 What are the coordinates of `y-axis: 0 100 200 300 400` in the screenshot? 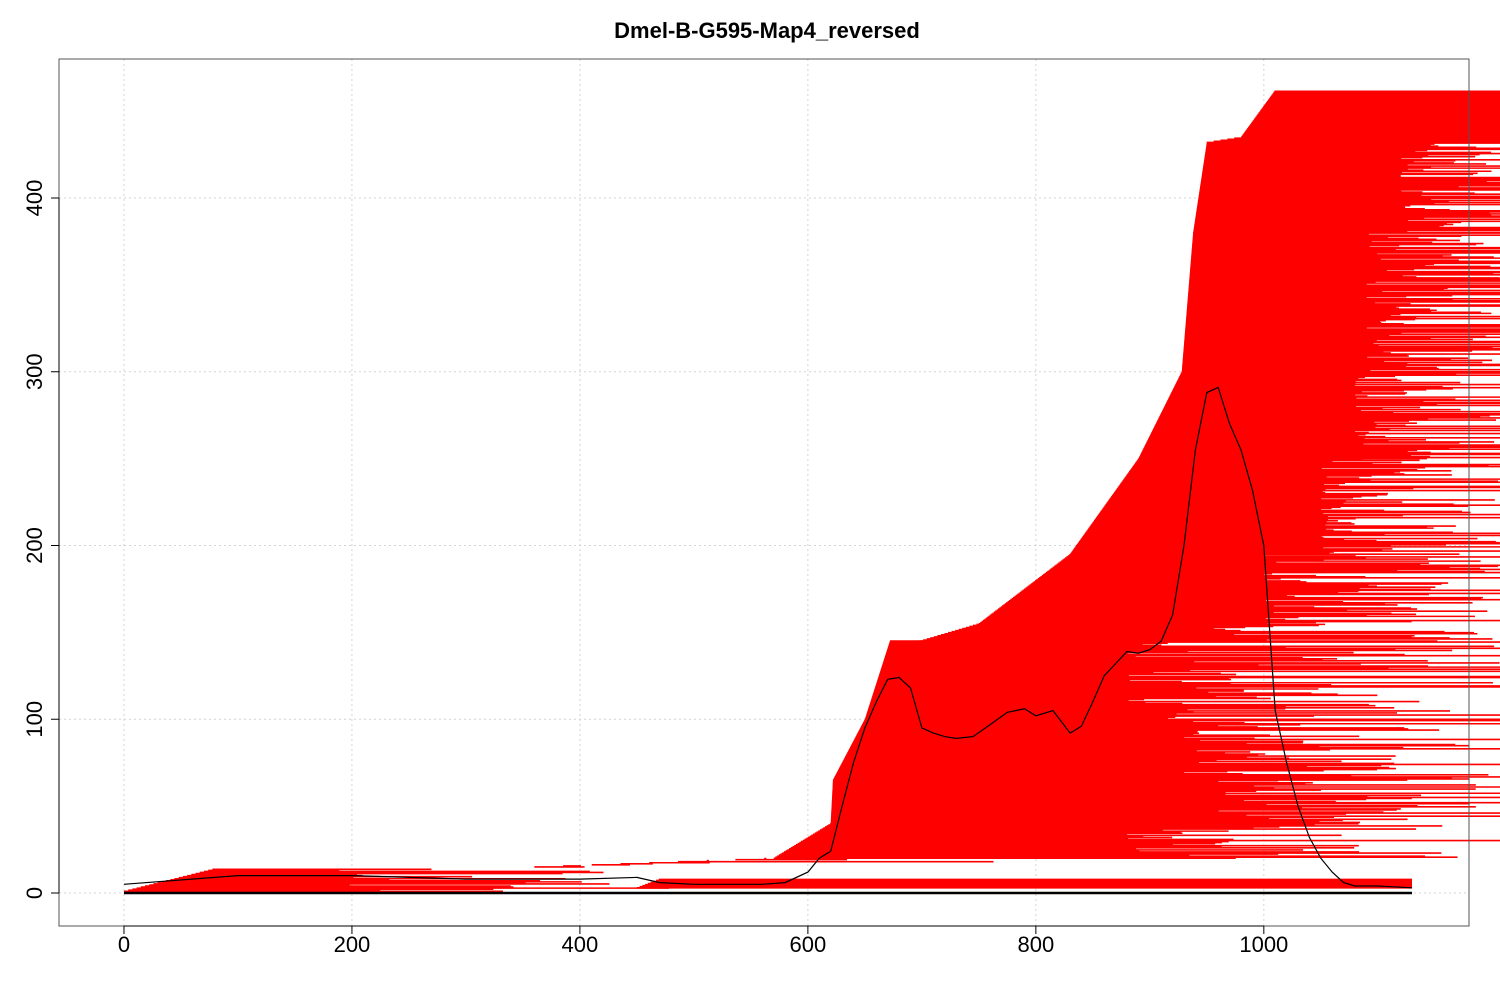 It's located at (41, 539).